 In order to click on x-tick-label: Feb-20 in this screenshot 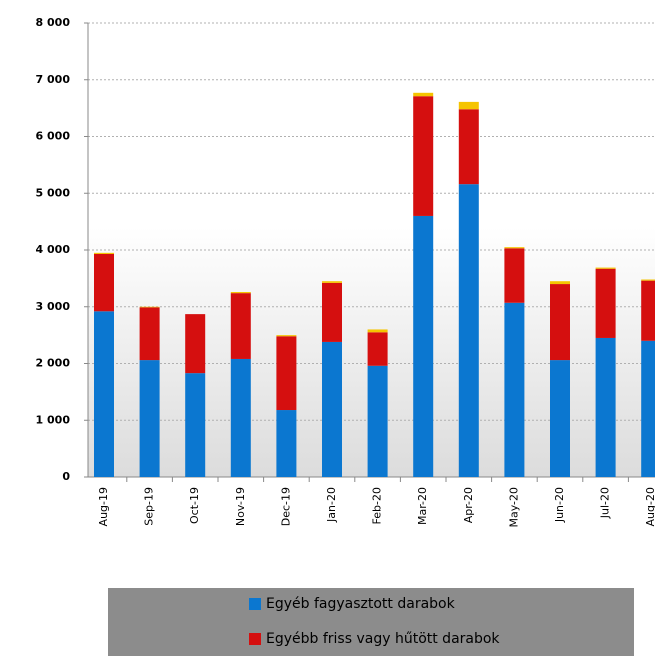, I will do `click(377, 505)`.